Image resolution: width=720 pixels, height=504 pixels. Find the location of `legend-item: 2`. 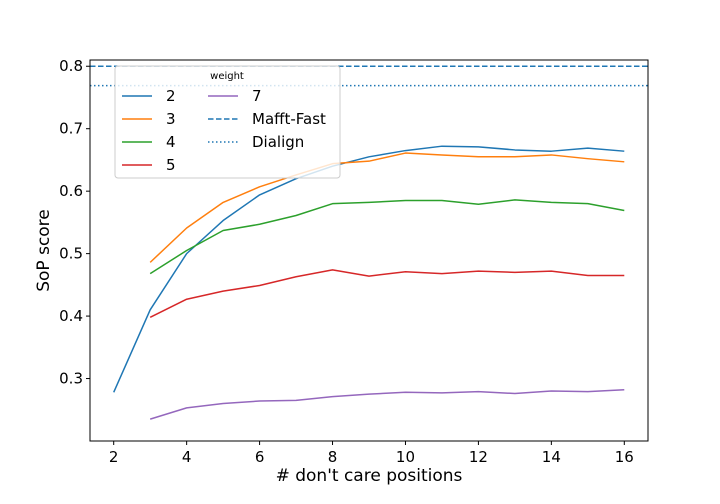

legend-item: 2 is located at coordinates (149, 96).